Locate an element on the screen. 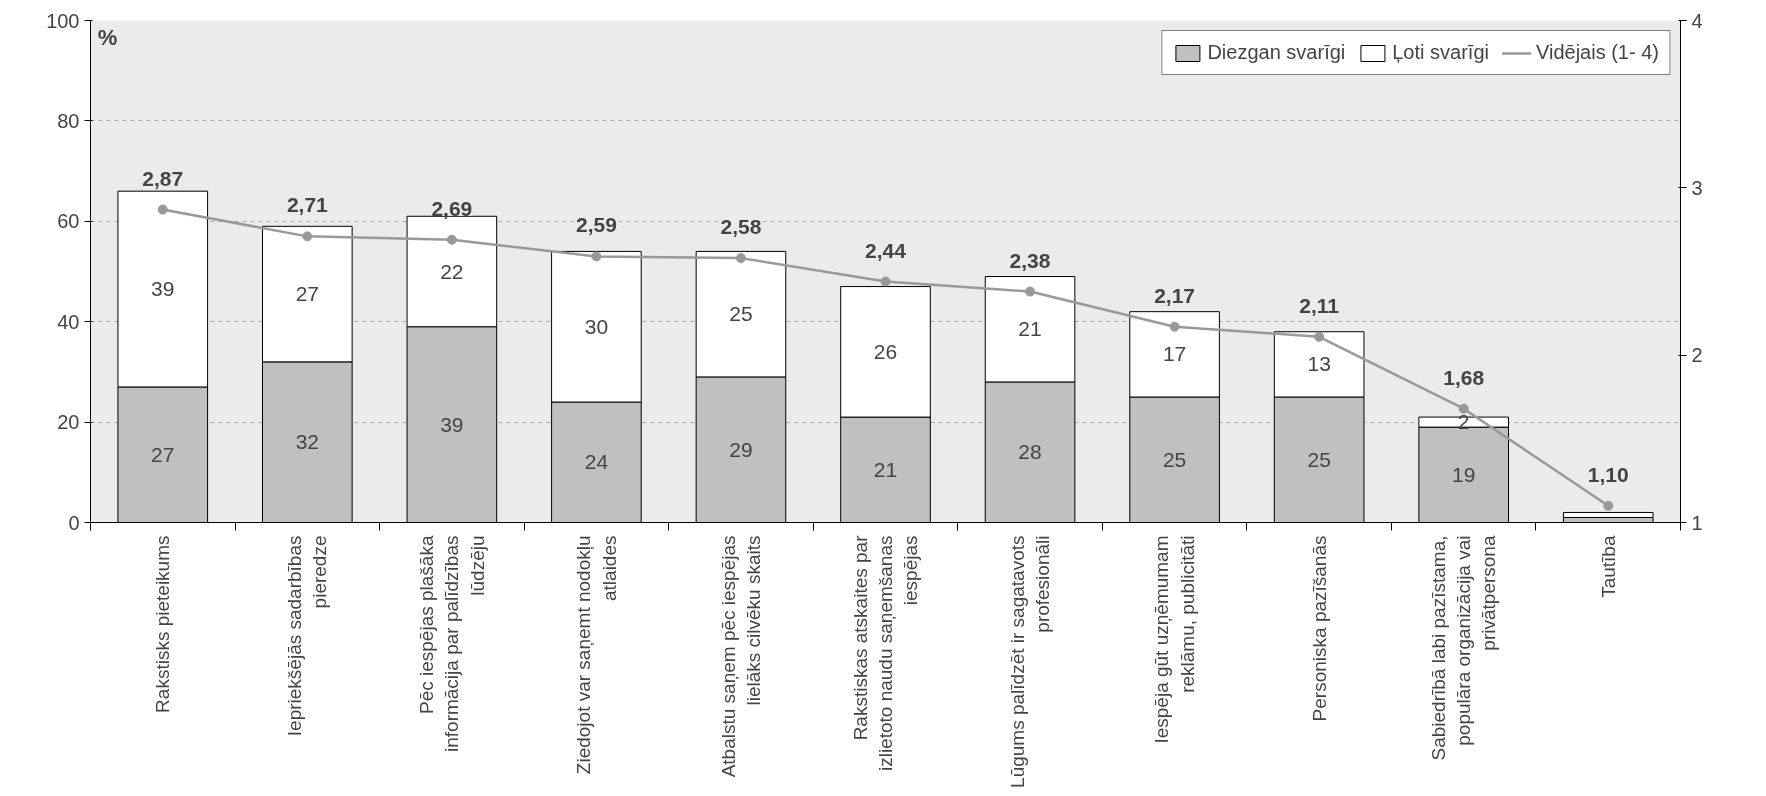 The height and width of the screenshot is (796, 1766). x-tick-label: Atbalstu saņem pēc iespējas lielāks cilvēku skaits is located at coordinates (741, 656).